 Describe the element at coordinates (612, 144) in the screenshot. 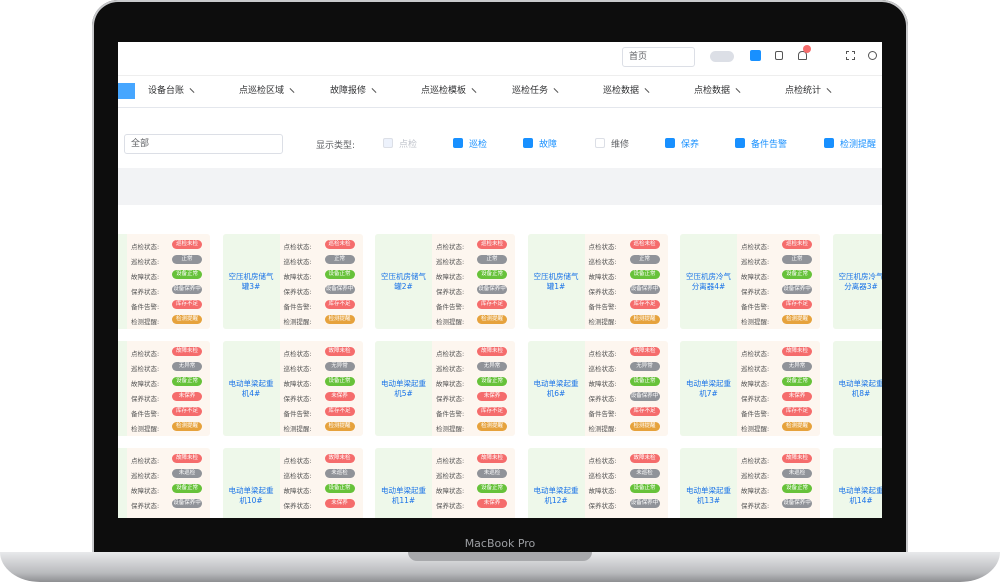

I see `checkbox-option: 维修` at that location.